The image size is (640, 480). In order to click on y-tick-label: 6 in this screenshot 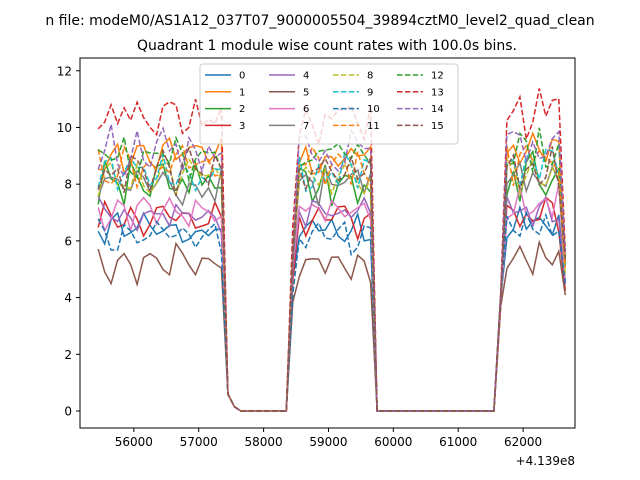, I will do `click(68, 241)`.